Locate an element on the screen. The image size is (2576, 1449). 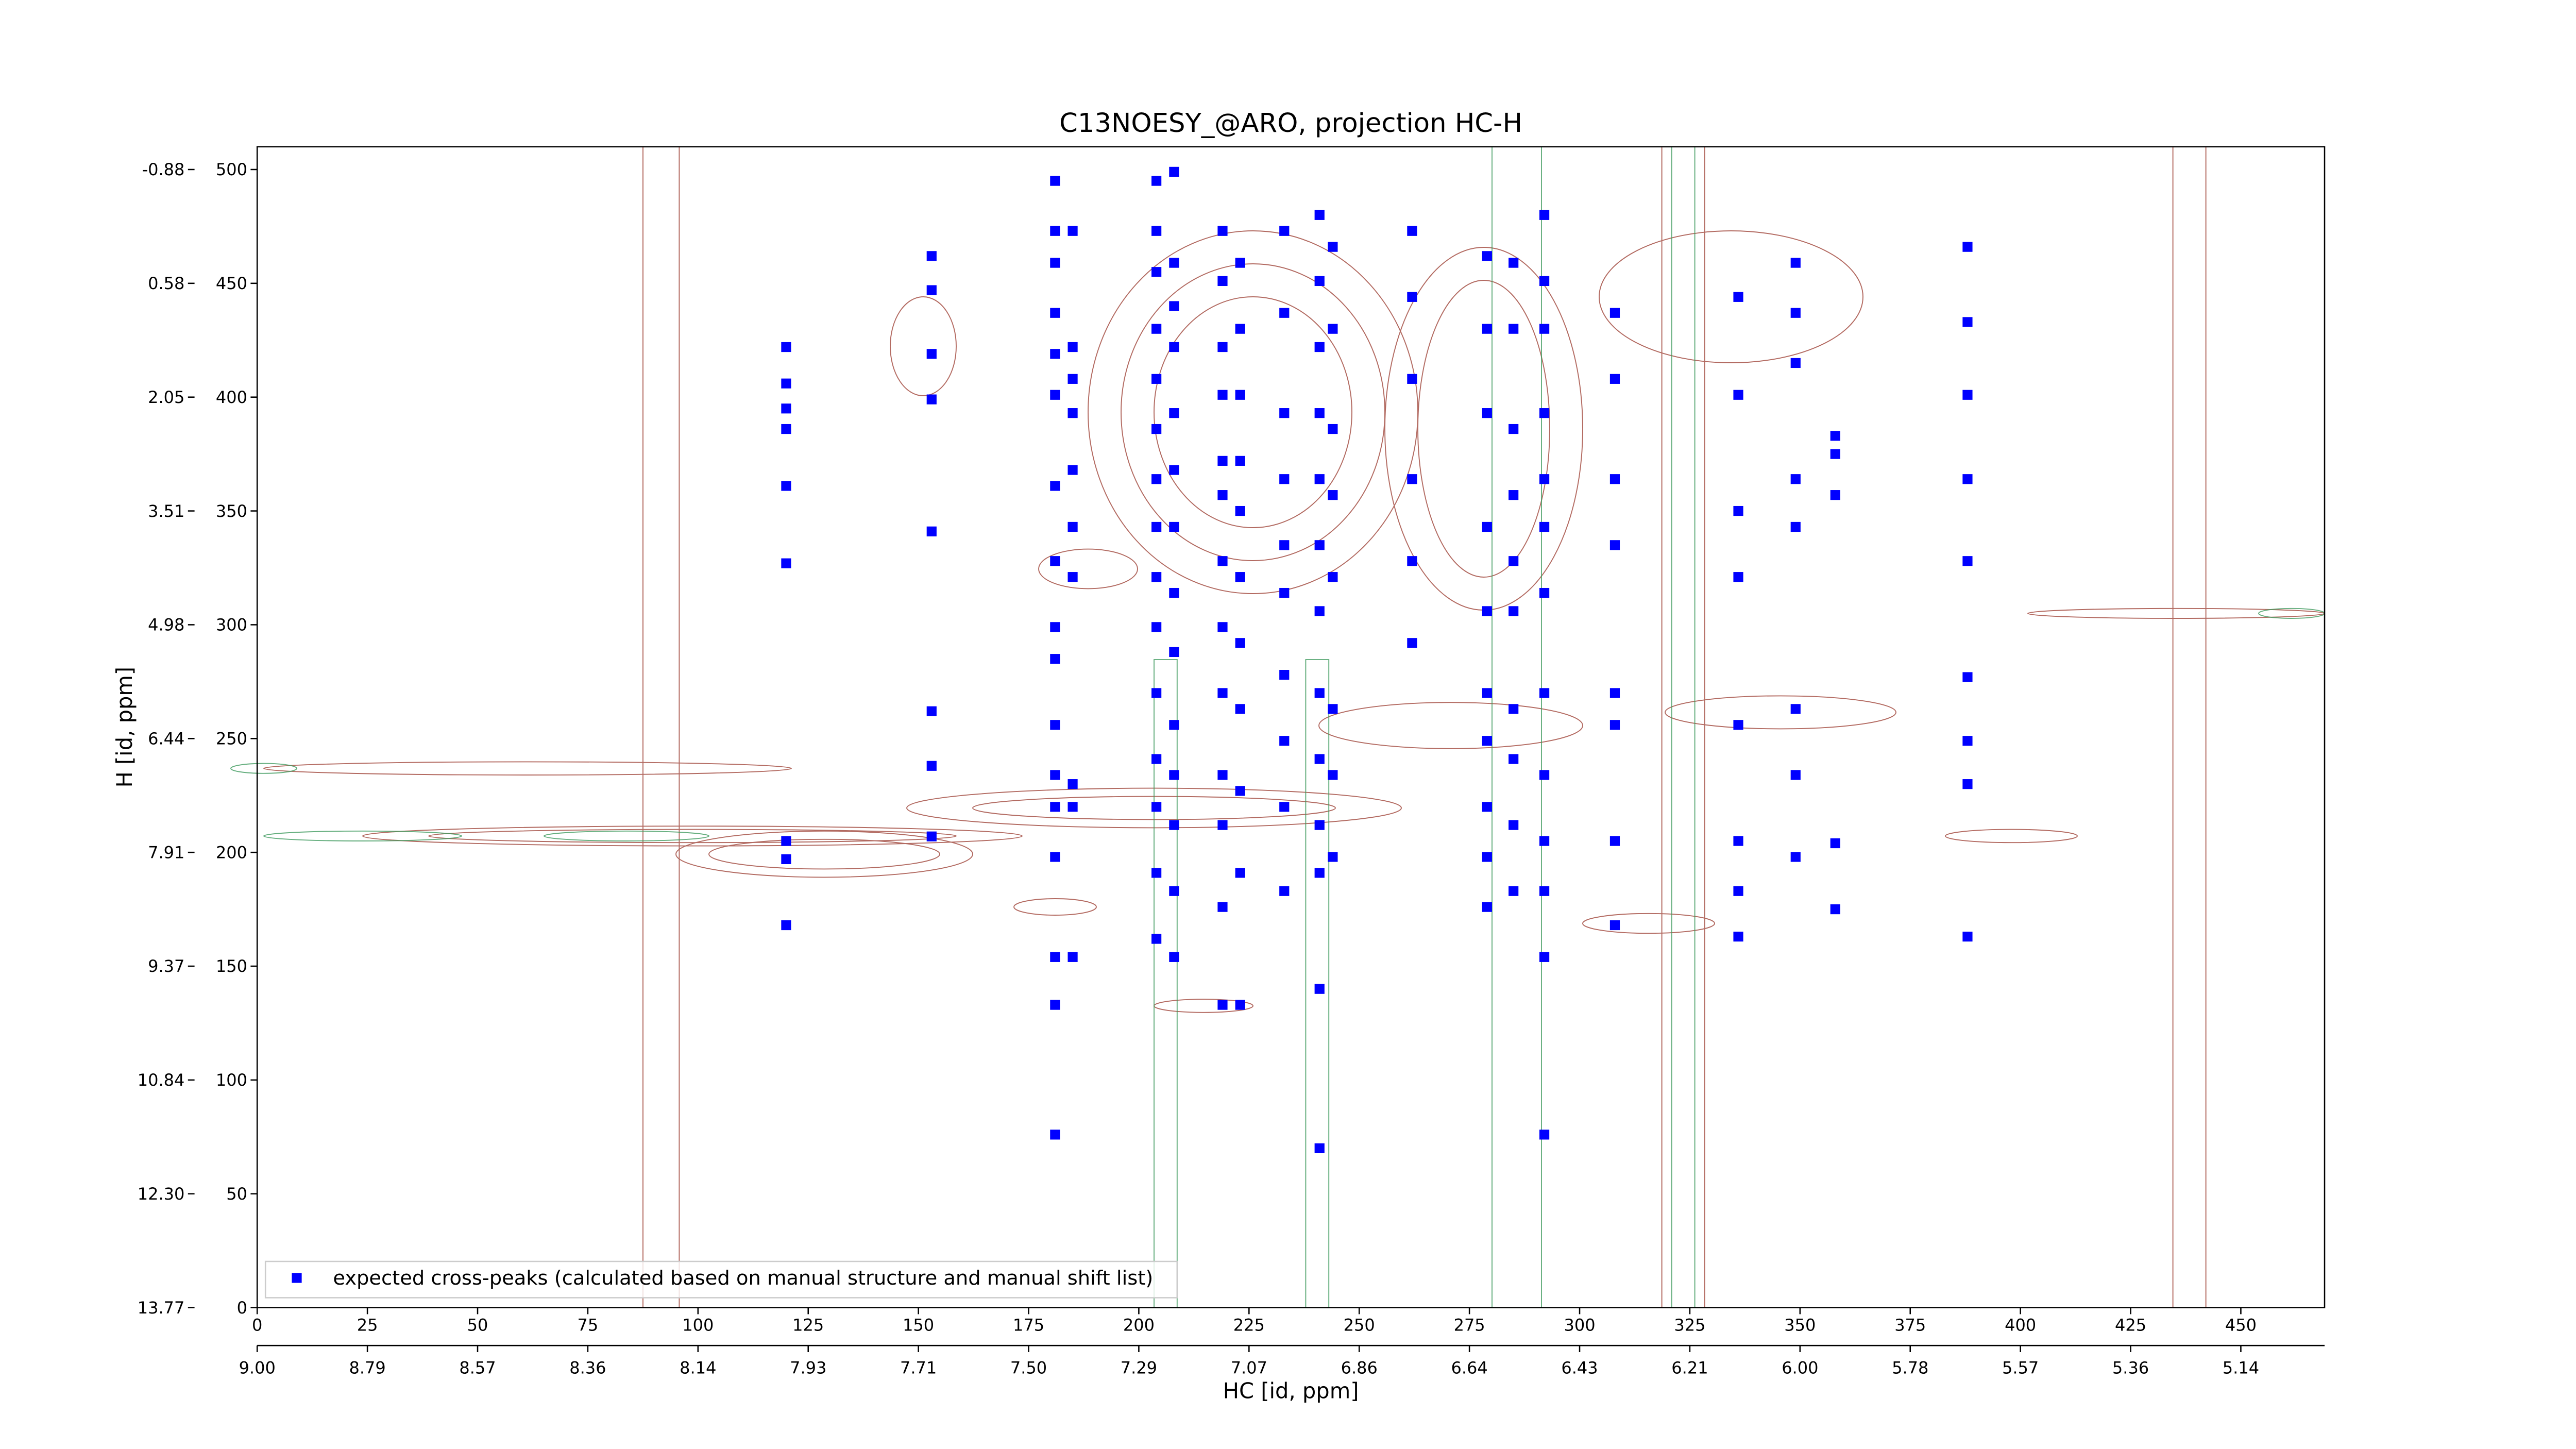
x-tick-label: 425 is located at coordinates (2130, 1325).